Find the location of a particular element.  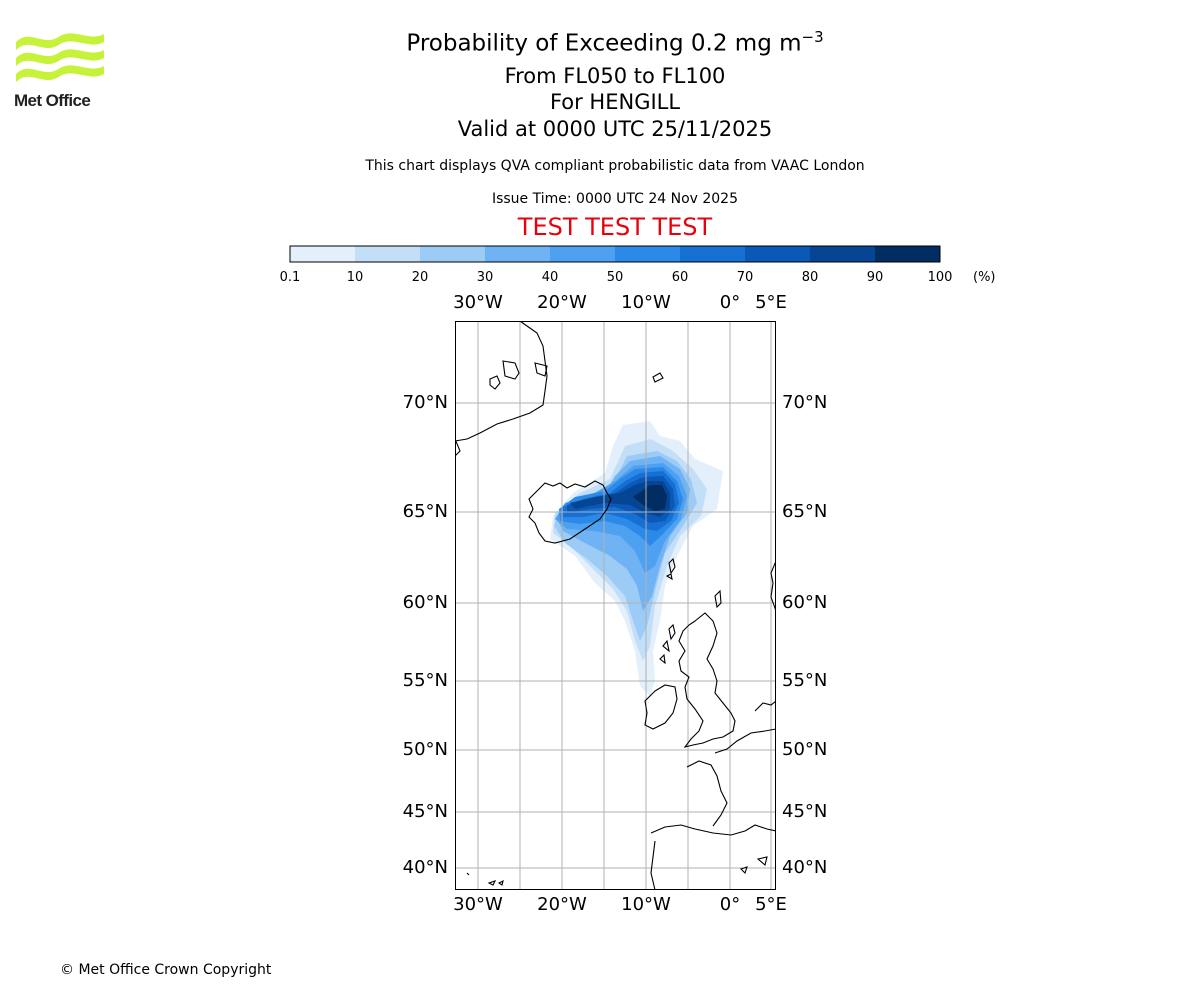

colorbar-tick-label: 30 is located at coordinates (485, 277).